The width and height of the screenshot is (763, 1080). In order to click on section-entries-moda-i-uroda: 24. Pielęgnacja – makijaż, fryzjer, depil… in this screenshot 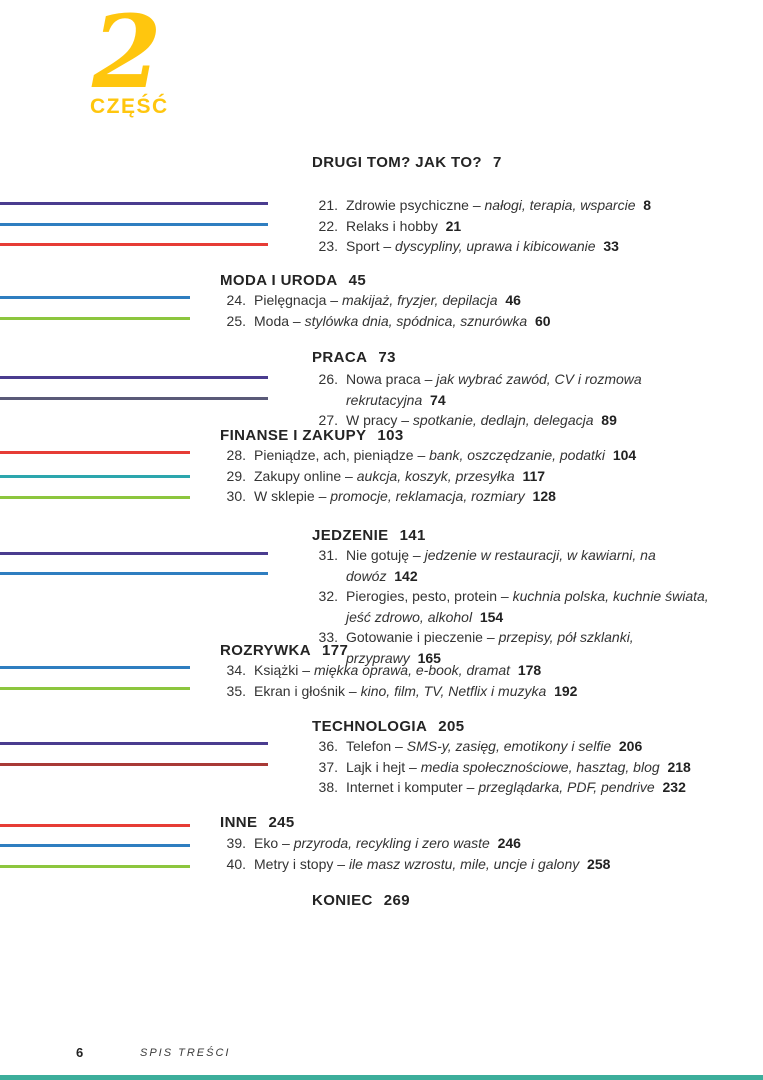, I will do `click(455, 310)`.